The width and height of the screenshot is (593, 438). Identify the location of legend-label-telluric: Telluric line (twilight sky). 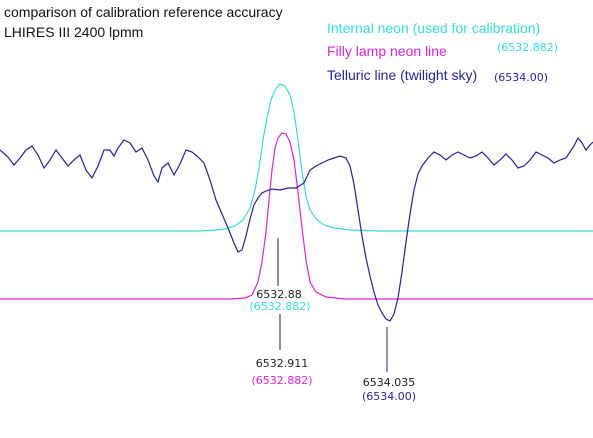
(402, 75).